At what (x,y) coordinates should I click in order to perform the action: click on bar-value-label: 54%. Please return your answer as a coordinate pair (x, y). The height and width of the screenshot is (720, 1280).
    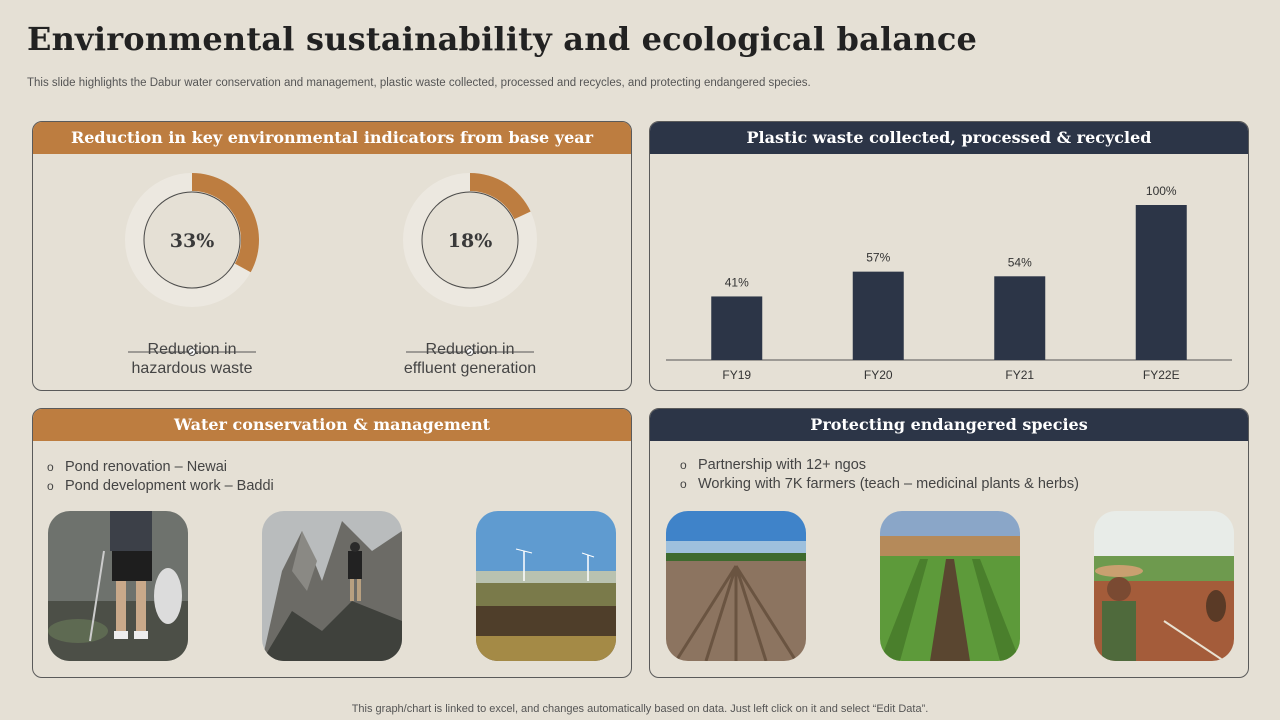
    Looking at the image, I should click on (1020, 262).